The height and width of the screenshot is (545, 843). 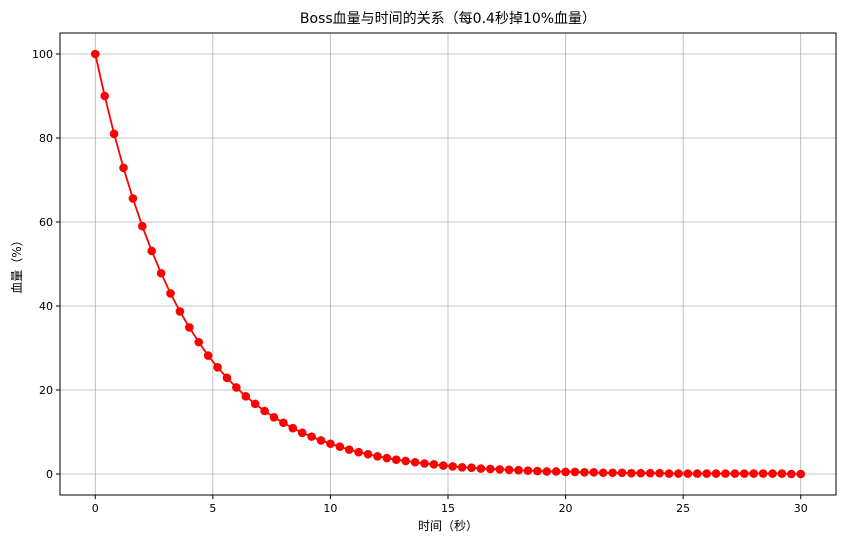 I want to click on y-axis-label: 血量（%）, so click(x=17, y=263).